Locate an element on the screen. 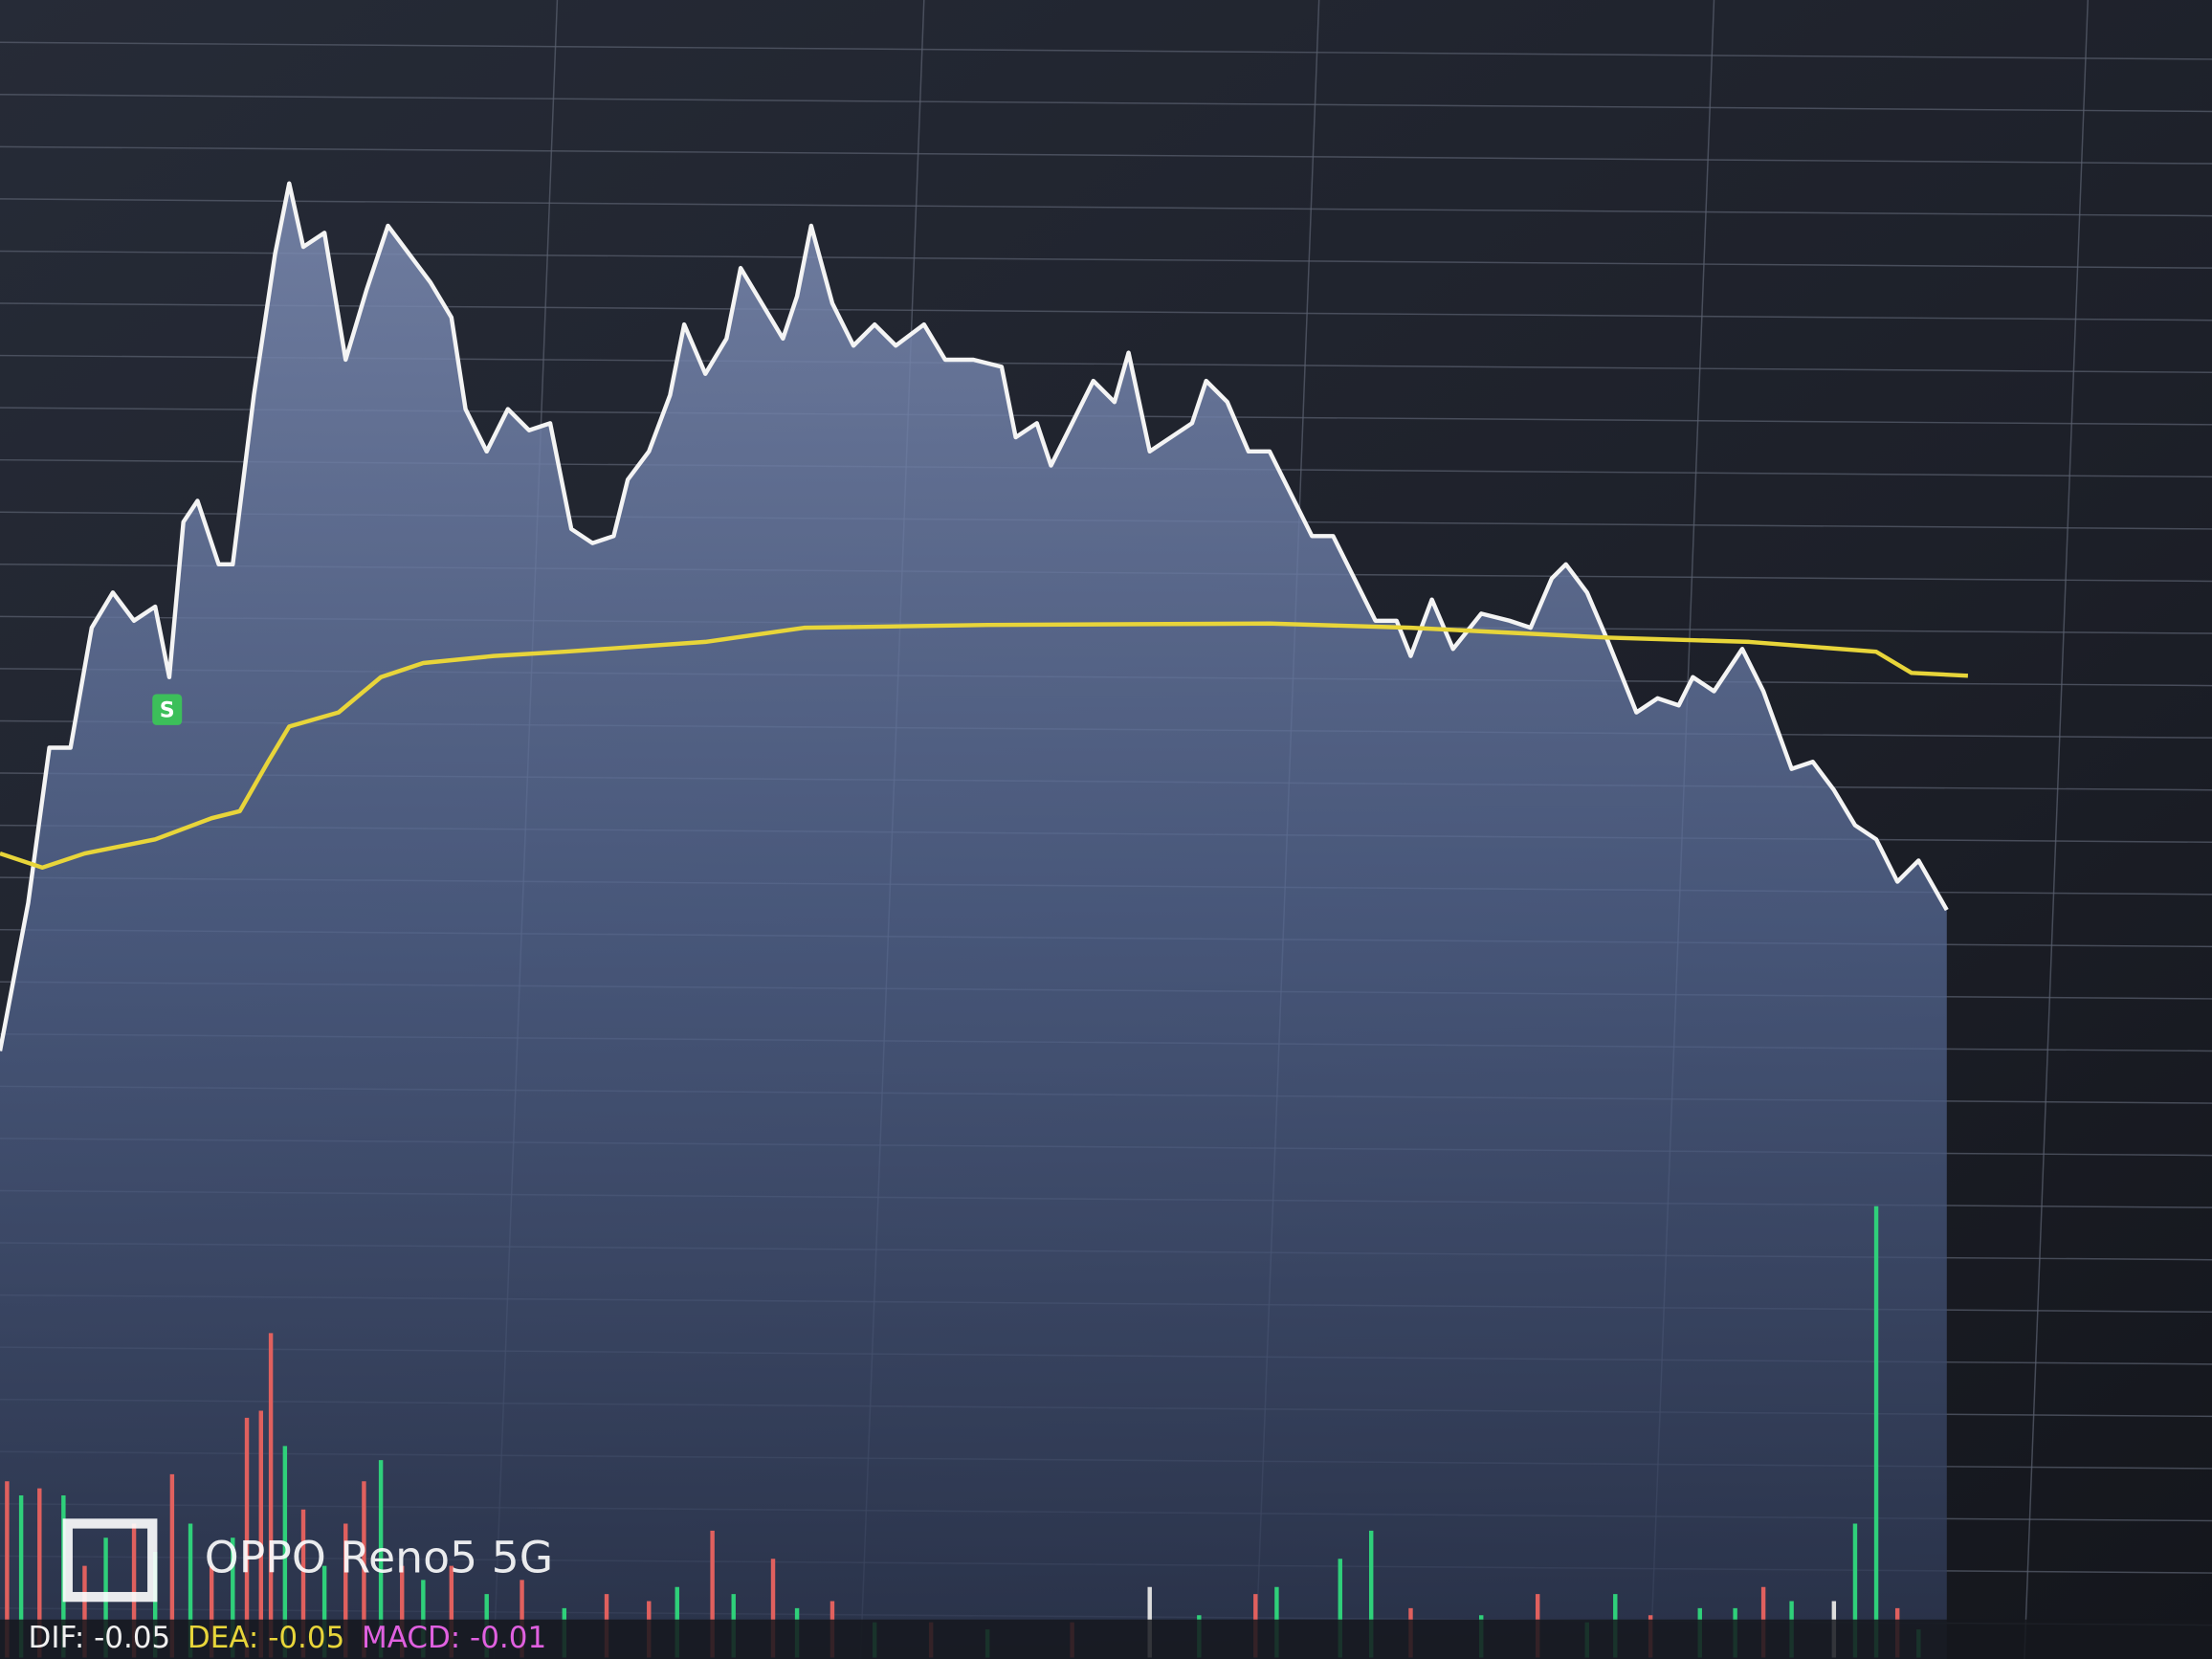 The image size is (2212, 1659). marker-label: S is located at coordinates (167, 710).